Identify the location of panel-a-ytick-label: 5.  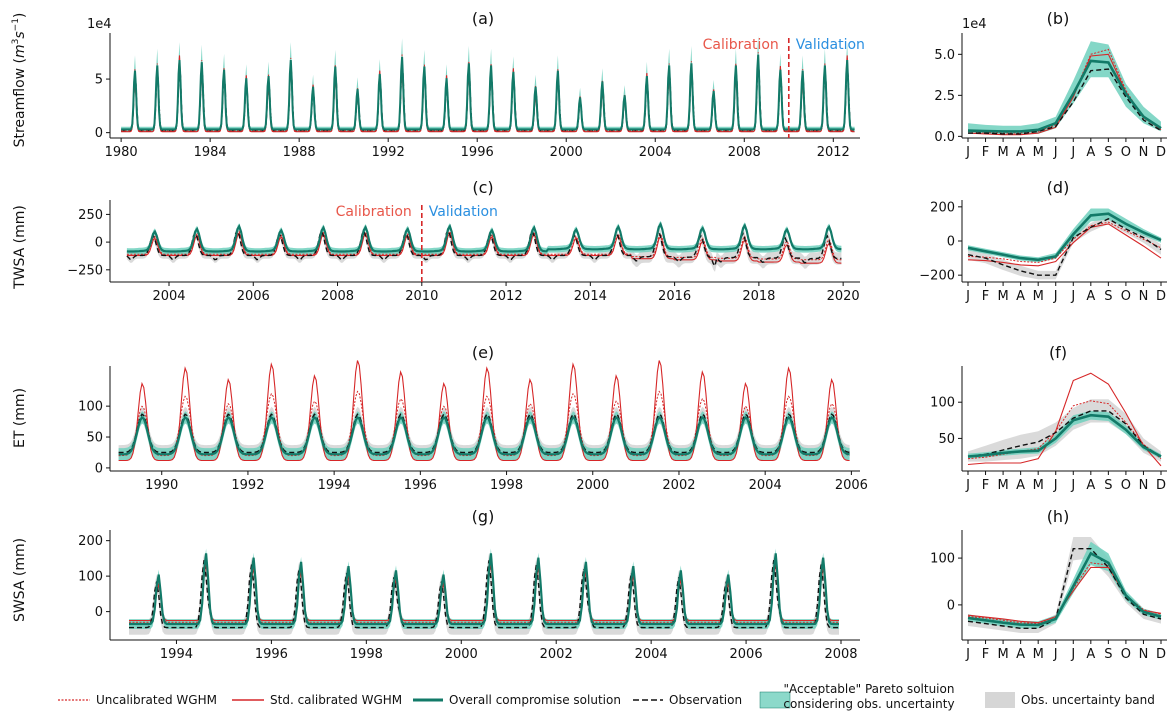
(99, 80).